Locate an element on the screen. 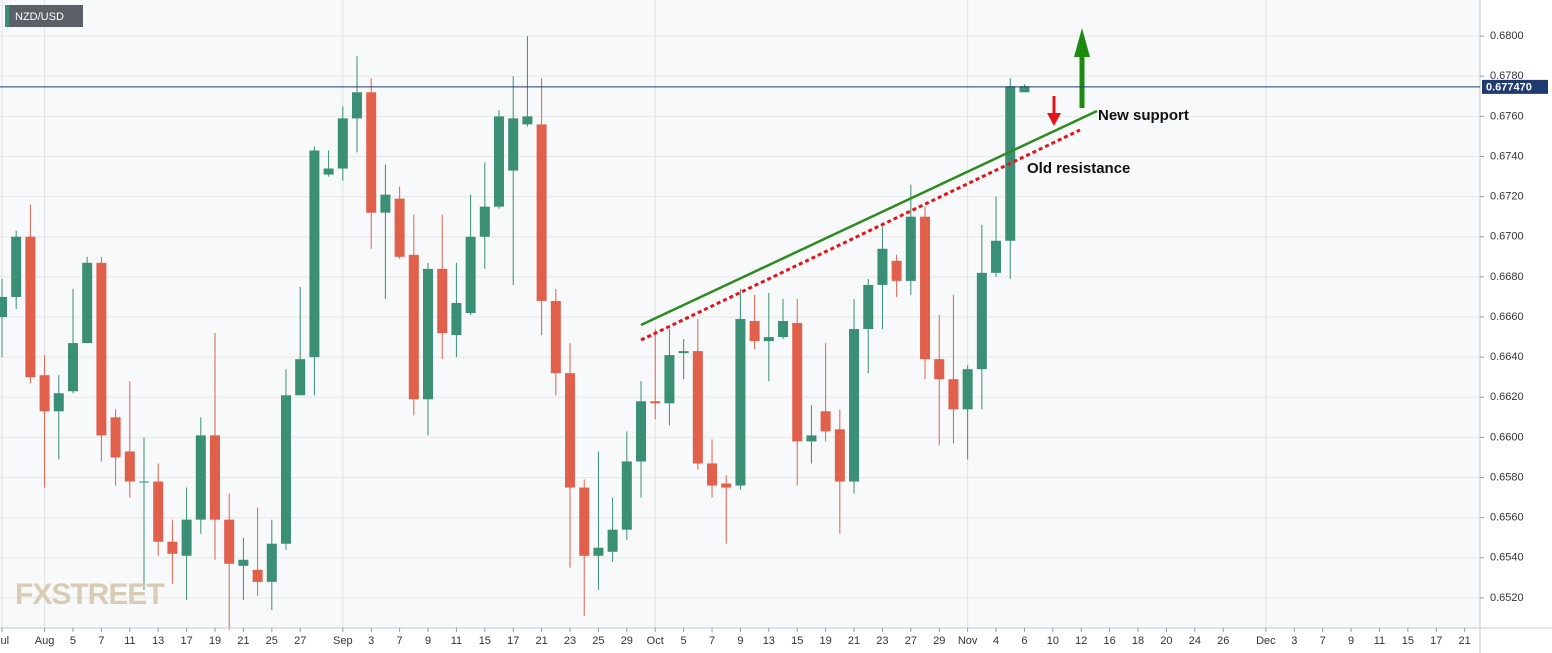 This screenshot has height=653, width=1552. down-arrow-head is located at coordinates (1054, 119).